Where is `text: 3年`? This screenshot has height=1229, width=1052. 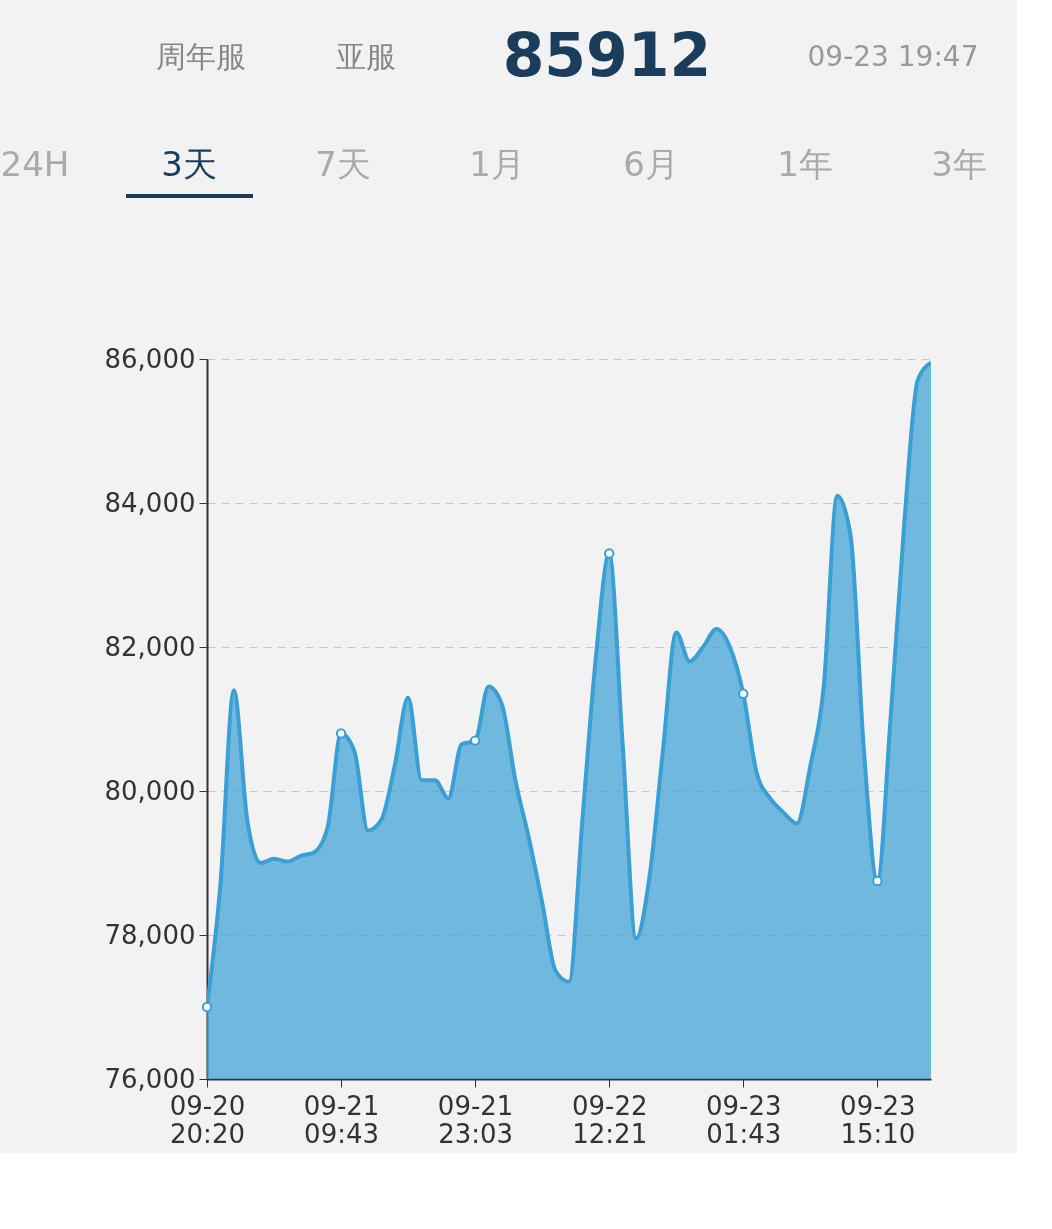
text: 3年 is located at coordinates (959, 164).